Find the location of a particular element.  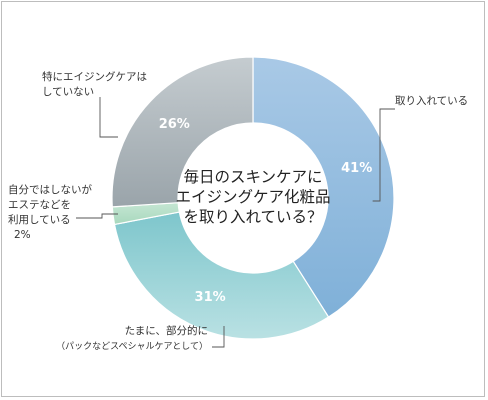

slice-label-0: 取り入れている is located at coordinates (431, 101).